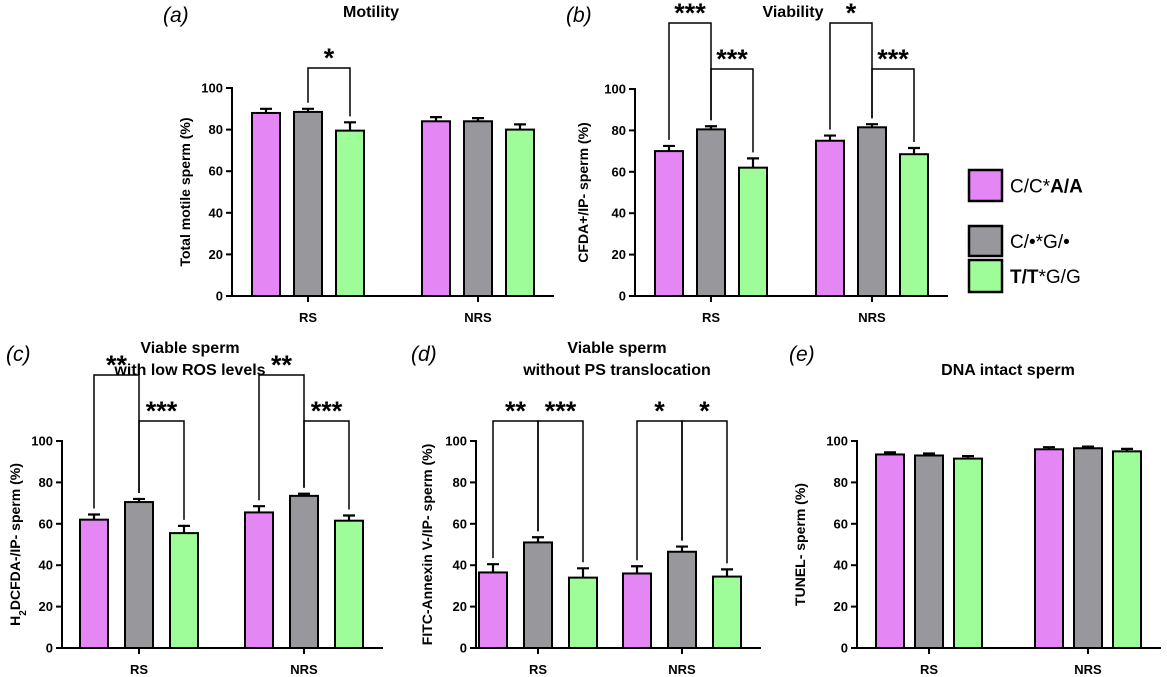 Image resolution: width=1167 pixels, height=677 pixels. What do you see at coordinates (583, 192) in the screenshot?
I see `y-axis-label: CFDA+/IP- sperm (%)` at bounding box center [583, 192].